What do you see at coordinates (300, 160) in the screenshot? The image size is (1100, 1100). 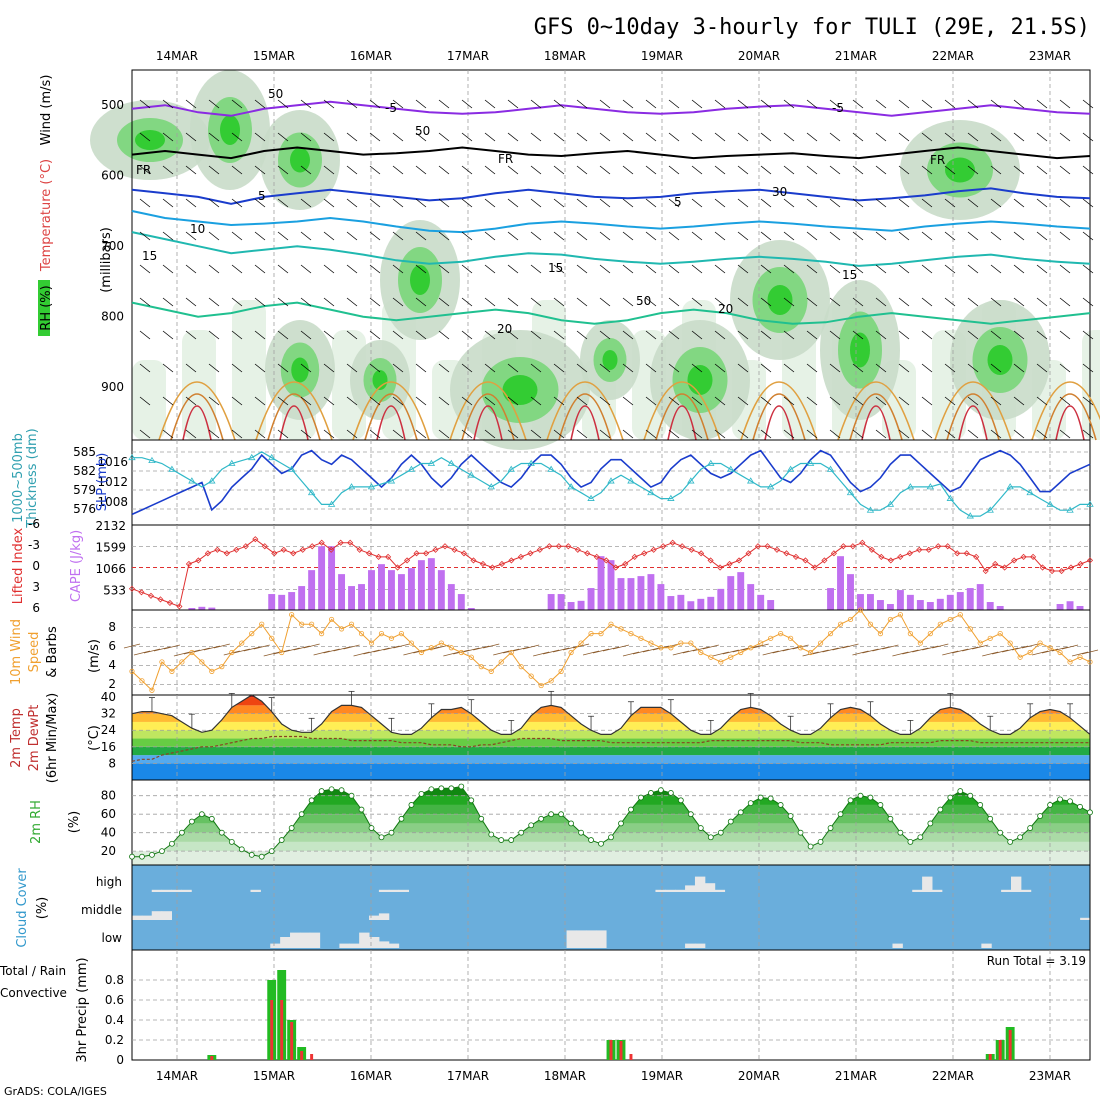 I see `rh-shade-peak` at bounding box center [300, 160].